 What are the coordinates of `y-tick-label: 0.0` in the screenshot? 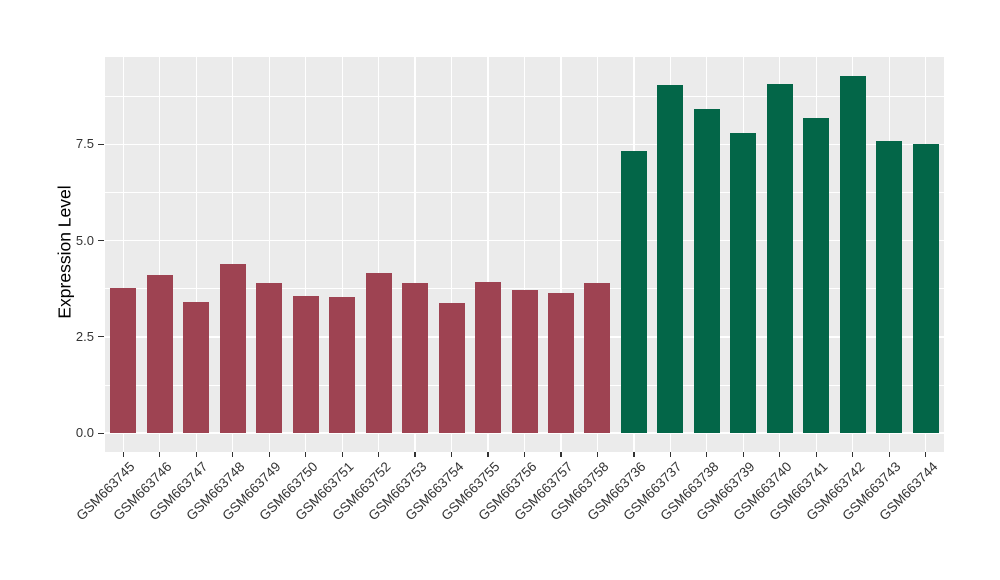 It's located at (84, 433).